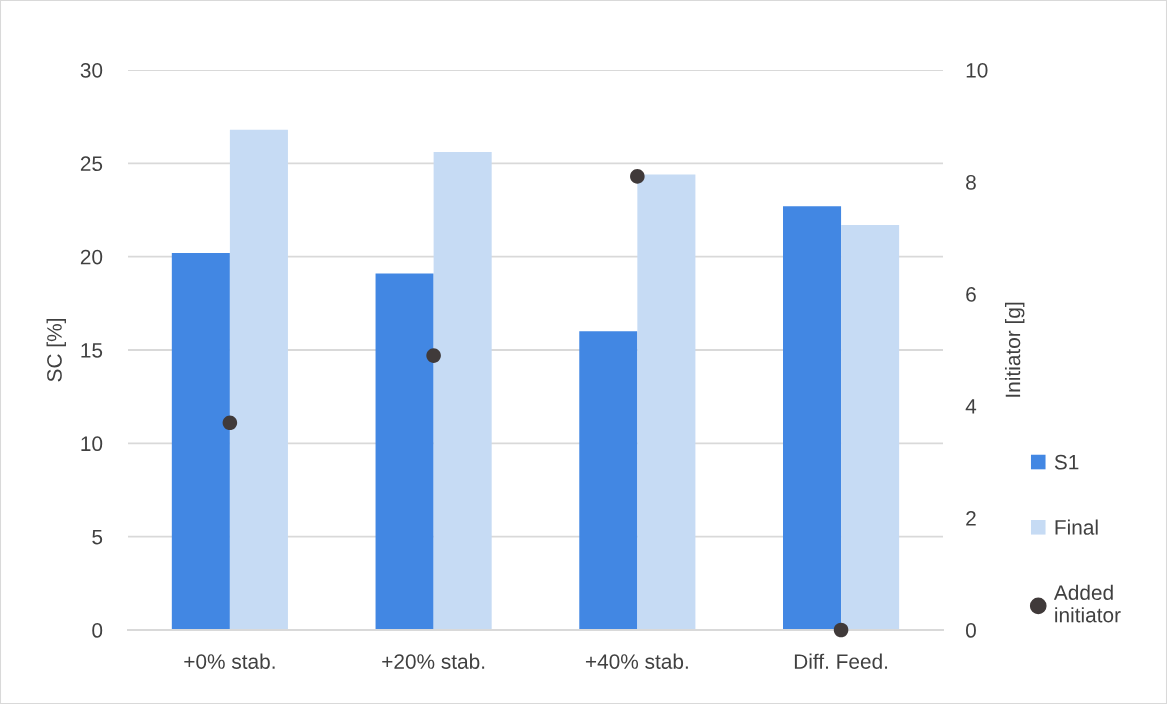 This screenshot has height=704, width=1167. I want to click on legend-label: S1, so click(1066, 462).